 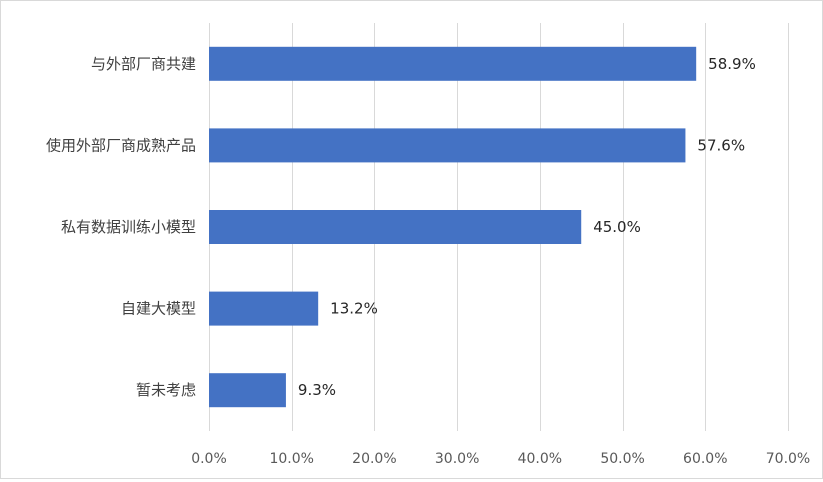 What do you see at coordinates (291, 459) in the screenshot?
I see `x-tick-label-1: 10.0%` at bounding box center [291, 459].